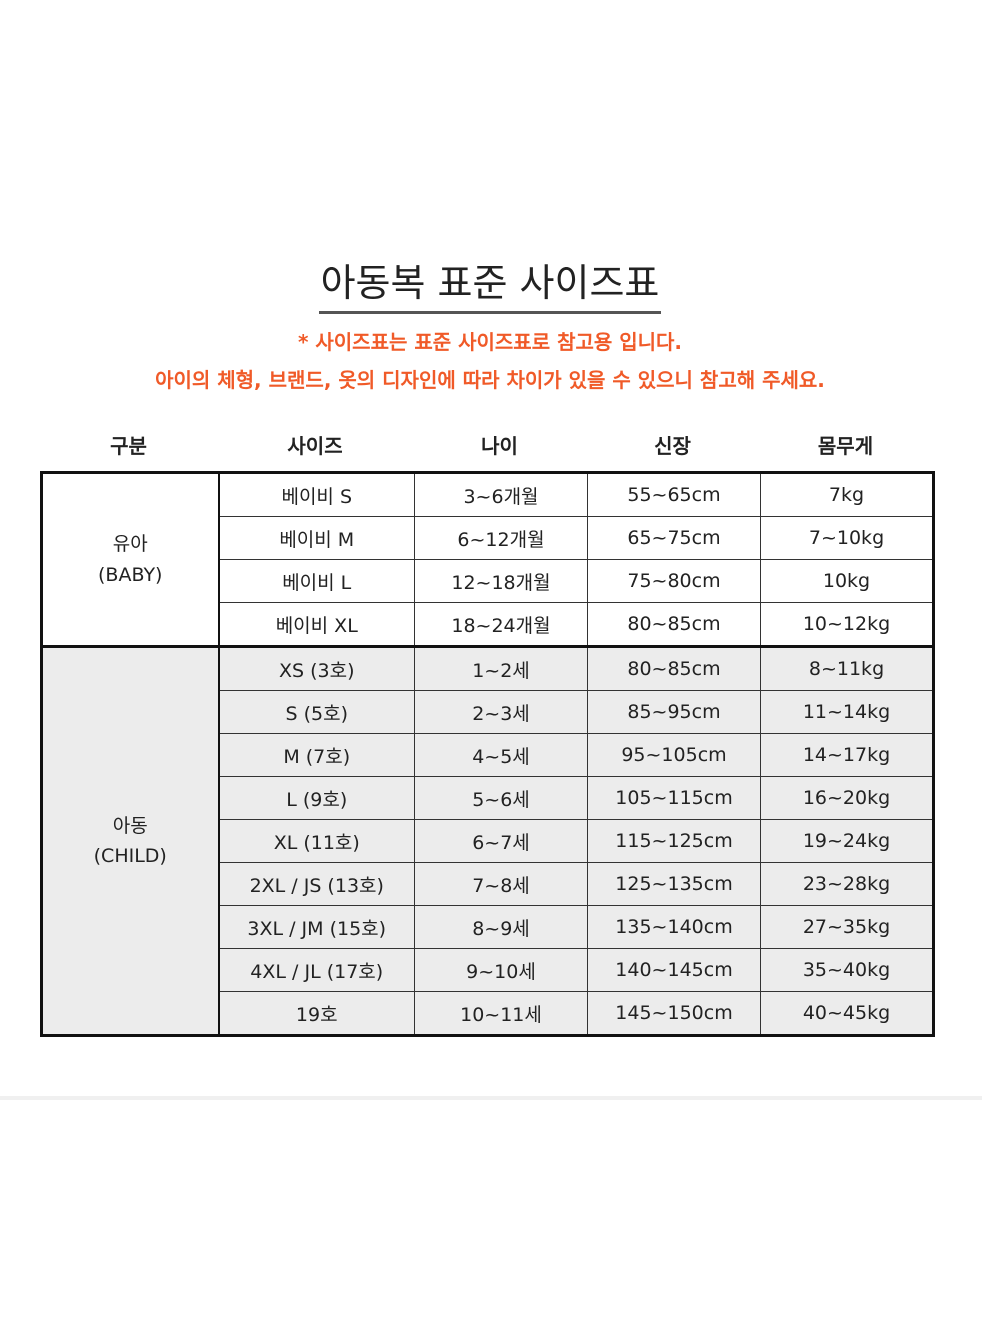  What do you see at coordinates (845, 446) in the screenshot?
I see `header-weight: 몸무게` at bounding box center [845, 446].